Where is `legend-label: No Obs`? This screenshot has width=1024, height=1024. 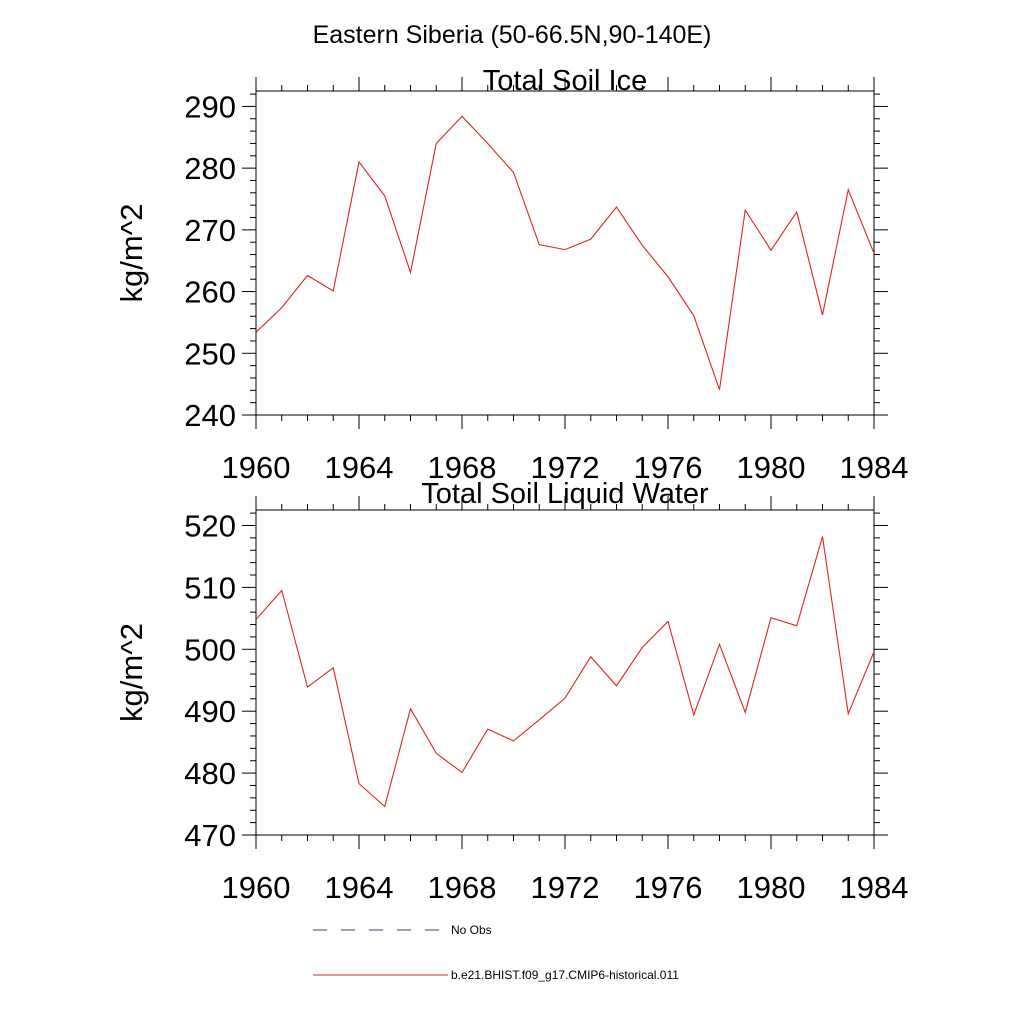 legend-label: No Obs is located at coordinates (471, 930).